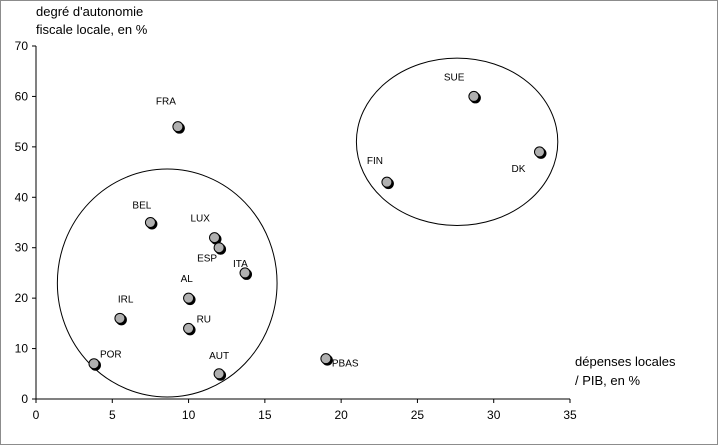 This screenshot has width=720, height=447. Describe the element at coordinates (201, 219) in the screenshot. I see `point-label-lux: LUX` at that location.